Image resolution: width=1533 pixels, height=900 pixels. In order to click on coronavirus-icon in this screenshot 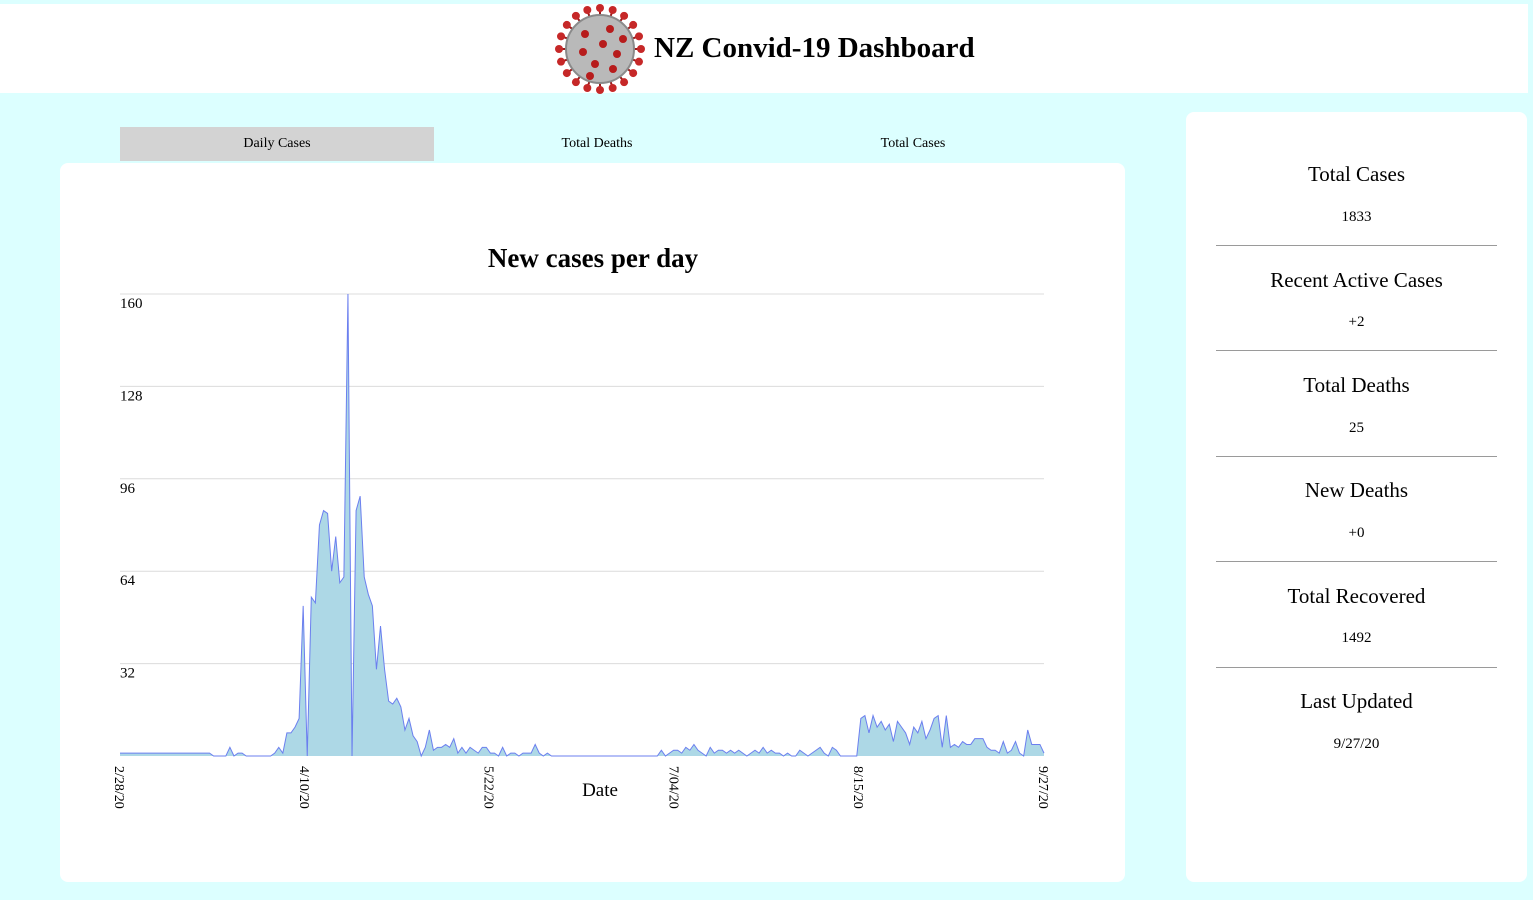, I will do `click(600, 49)`.